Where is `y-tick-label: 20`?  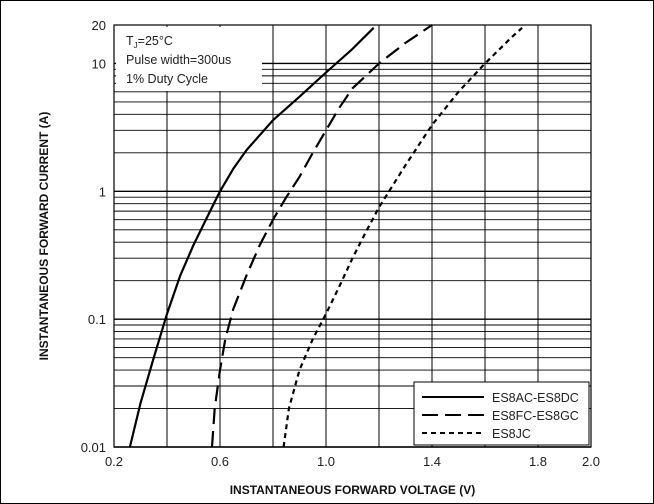 y-tick-label: 20 is located at coordinates (99, 25).